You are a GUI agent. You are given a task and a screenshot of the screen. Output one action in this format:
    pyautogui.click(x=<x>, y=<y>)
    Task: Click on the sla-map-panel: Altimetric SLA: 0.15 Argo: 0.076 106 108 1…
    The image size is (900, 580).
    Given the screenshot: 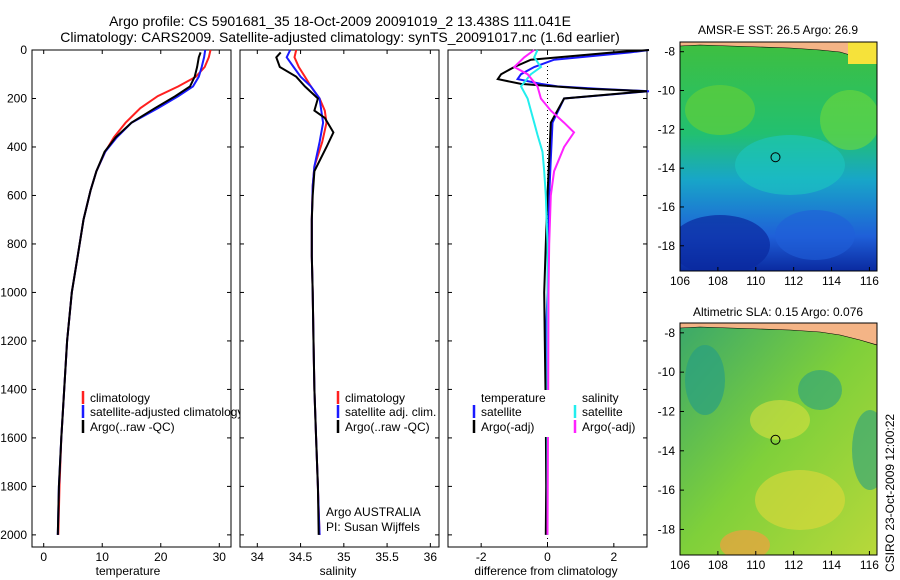 What is the action you would take?
    pyautogui.click(x=769, y=438)
    